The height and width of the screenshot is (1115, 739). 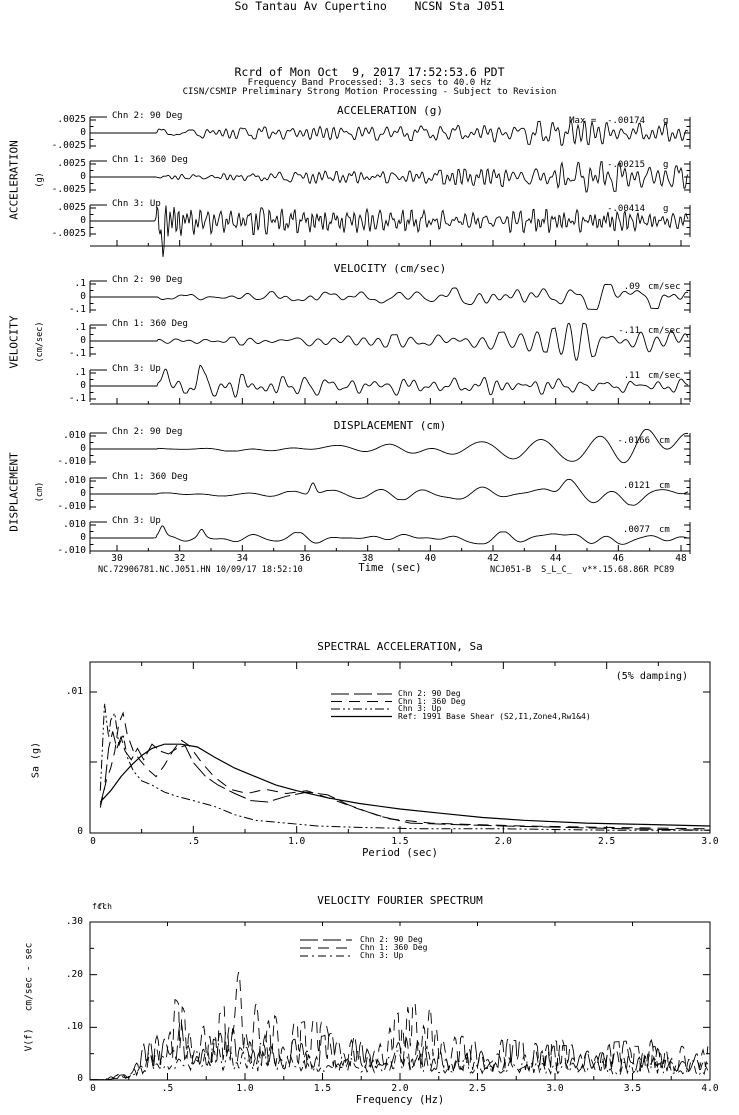 I want to click on max-value-label: -.11, so click(x=629, y=331).